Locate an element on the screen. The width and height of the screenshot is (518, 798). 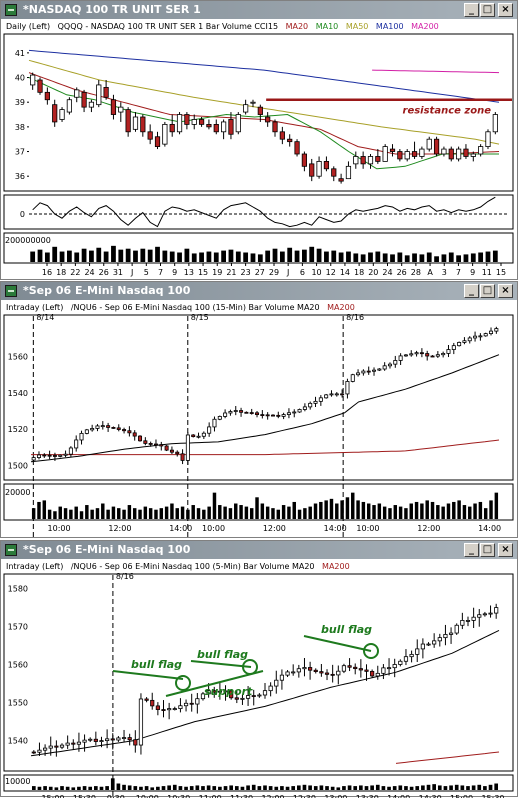
x-tick-label: 9 is located at coordinates (472, 272).